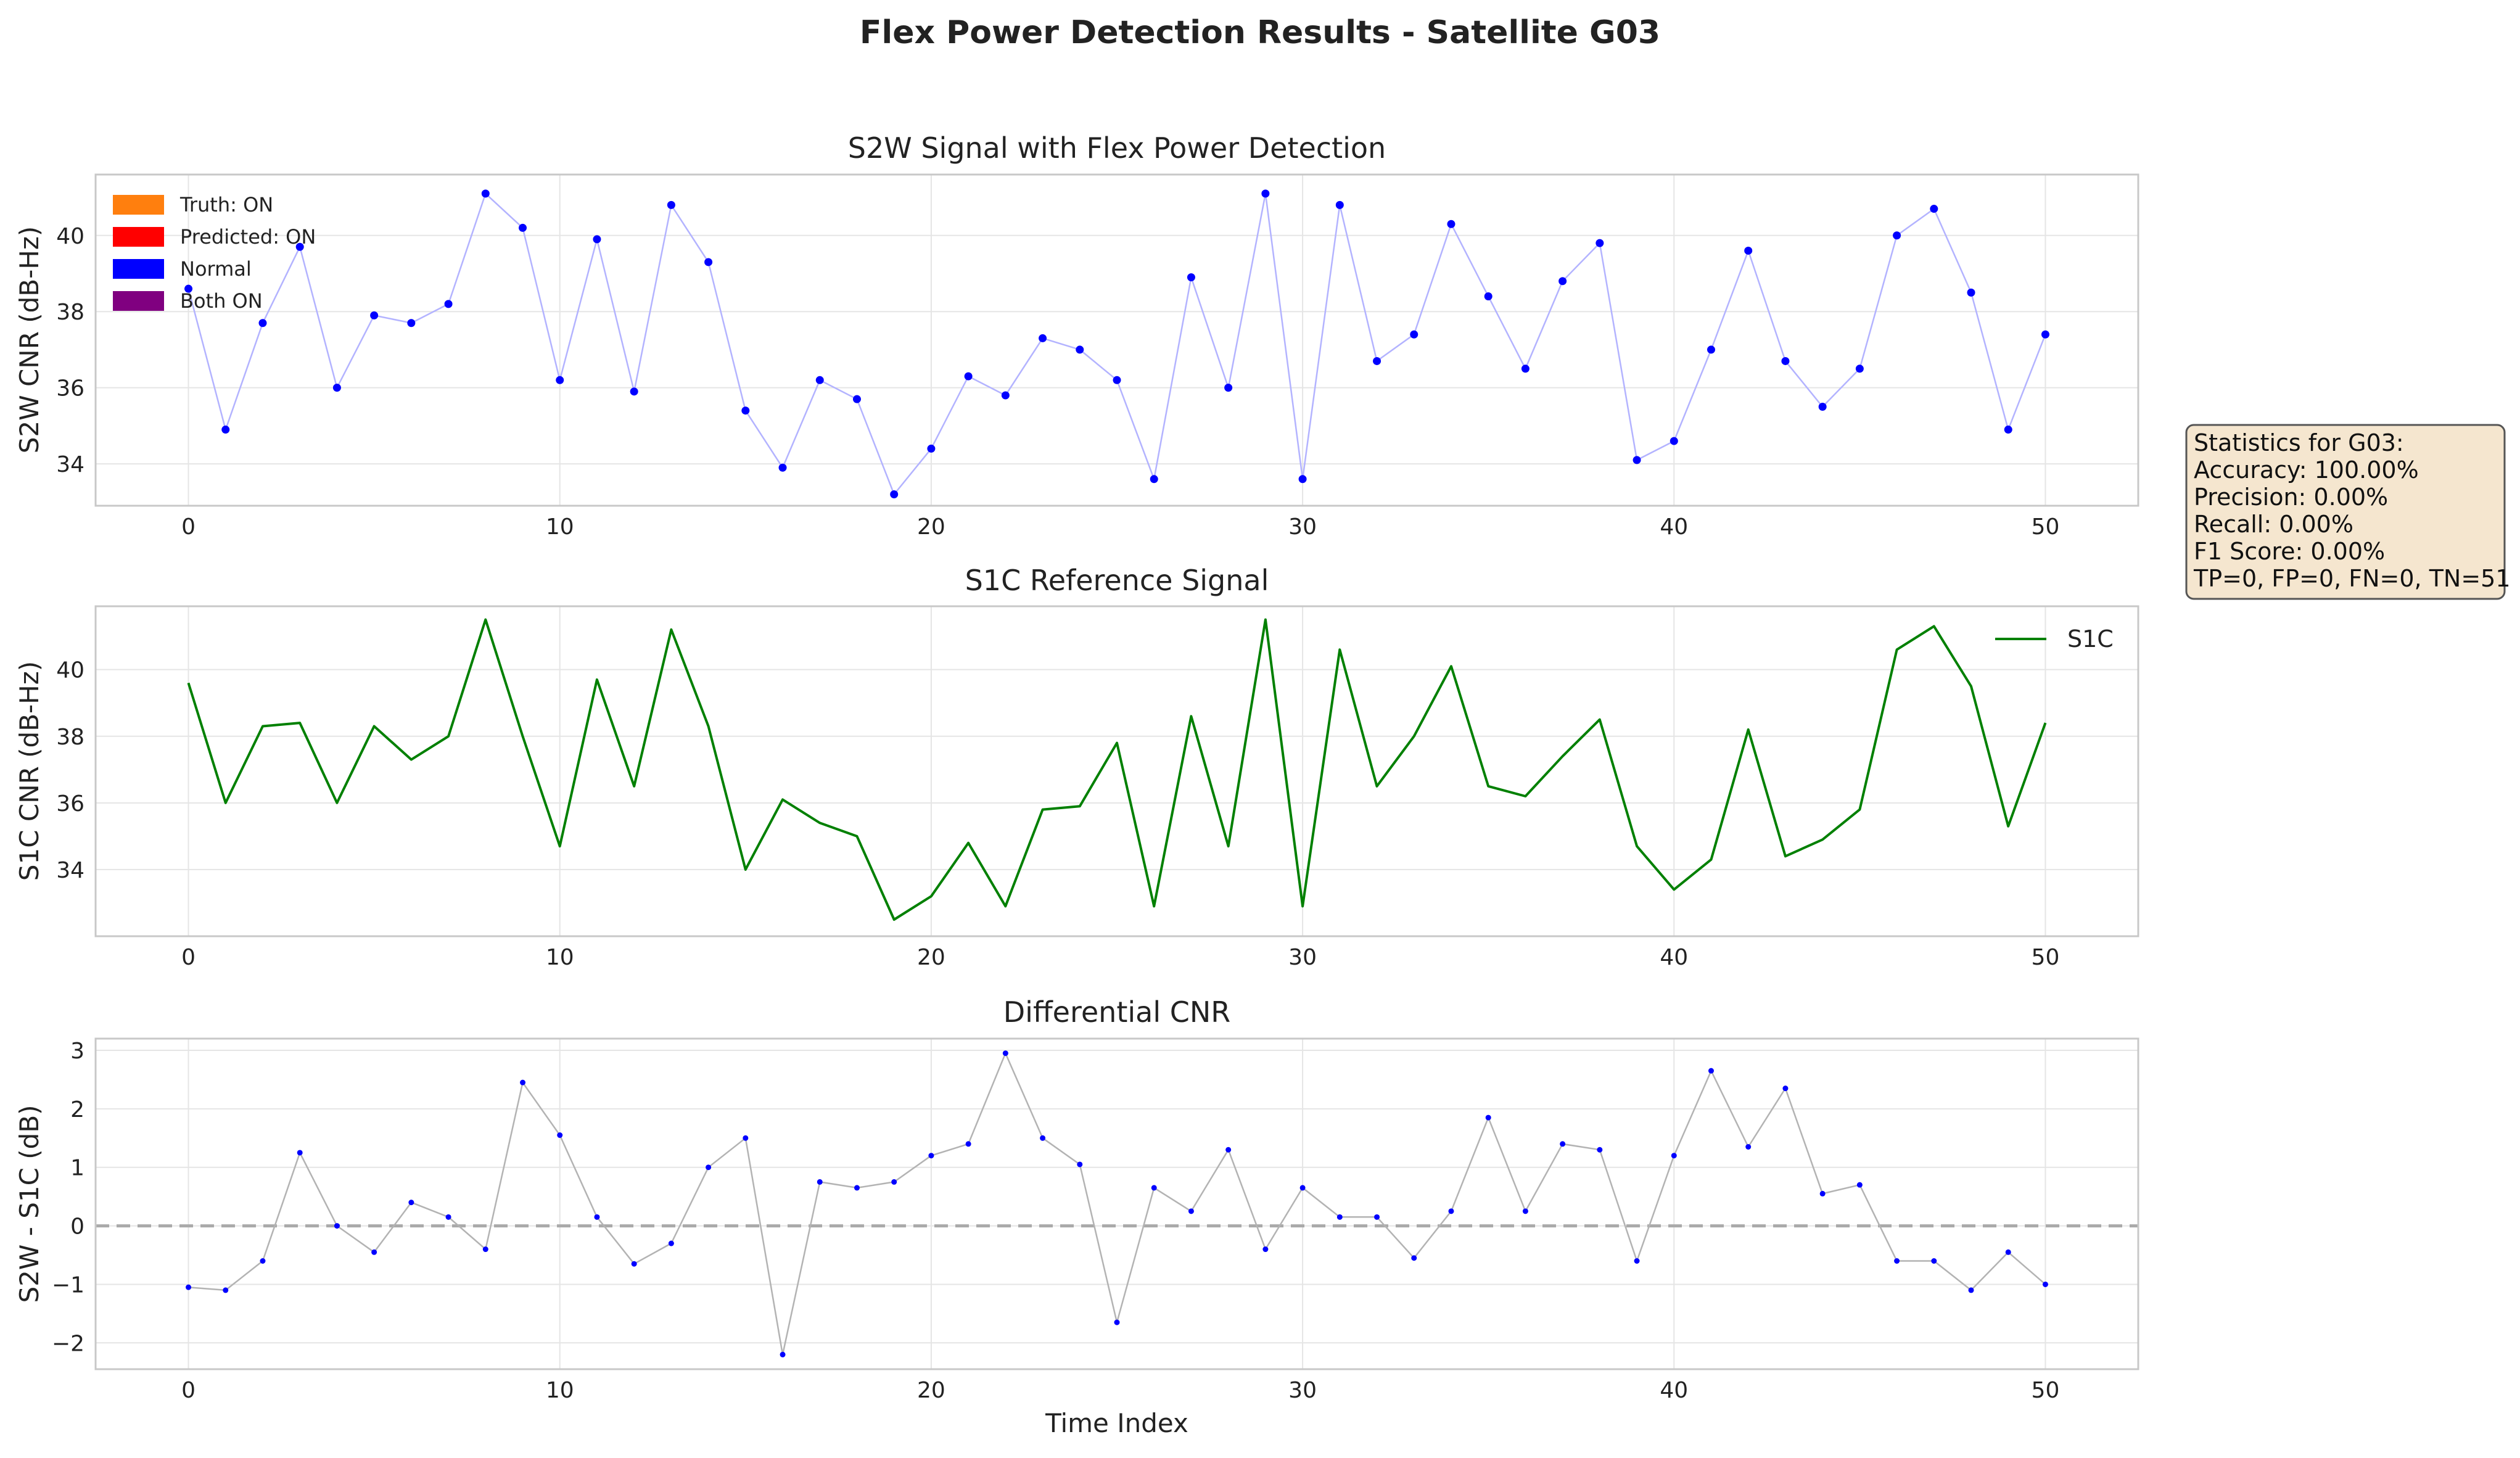  I want to click on stats-line-accuracy: Accuracy: 100.00%, so click(2306, 470).